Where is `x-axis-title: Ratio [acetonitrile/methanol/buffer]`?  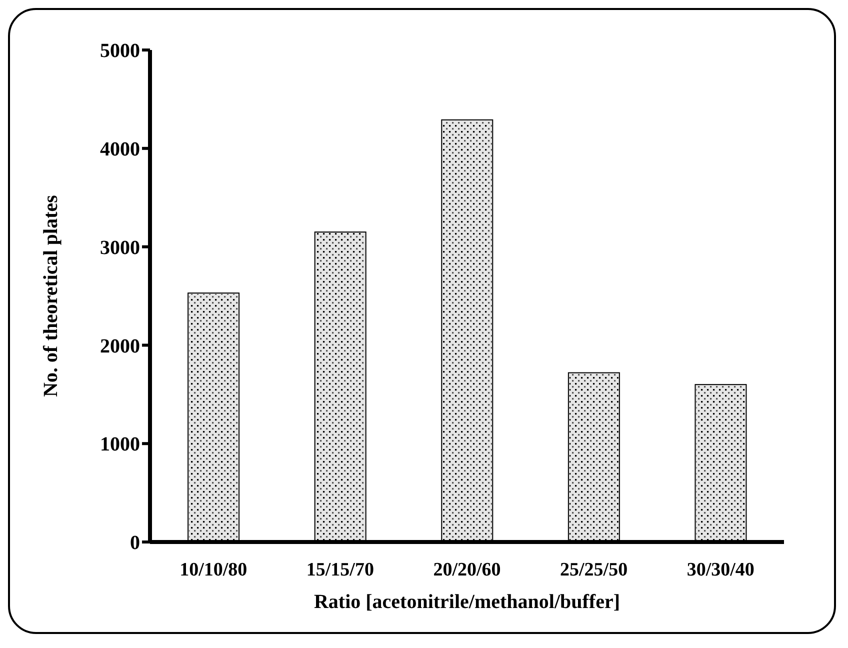
x-axis-title: Ratio [acetonitrile/methanol/buffer] is located at coordinates (467, 602).